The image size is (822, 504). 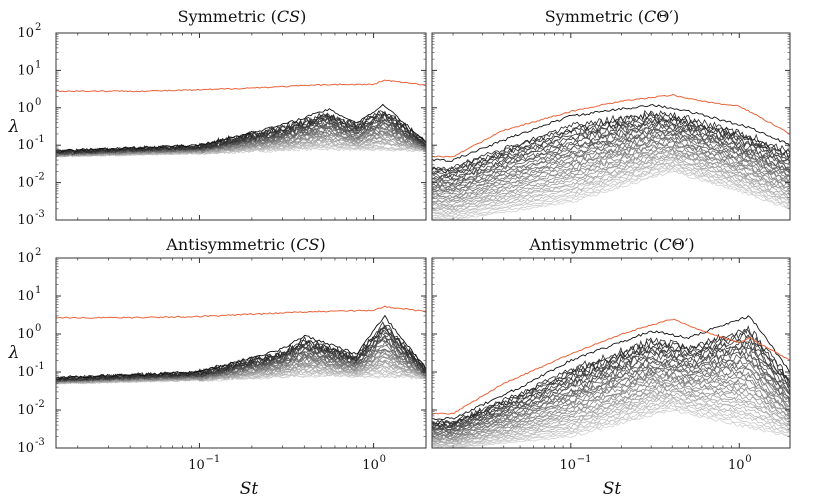 What do you see at coordinates (14, 353) in the screenshot?
I see `ylabel-bottom: λ` at bounding box center [14, 353].